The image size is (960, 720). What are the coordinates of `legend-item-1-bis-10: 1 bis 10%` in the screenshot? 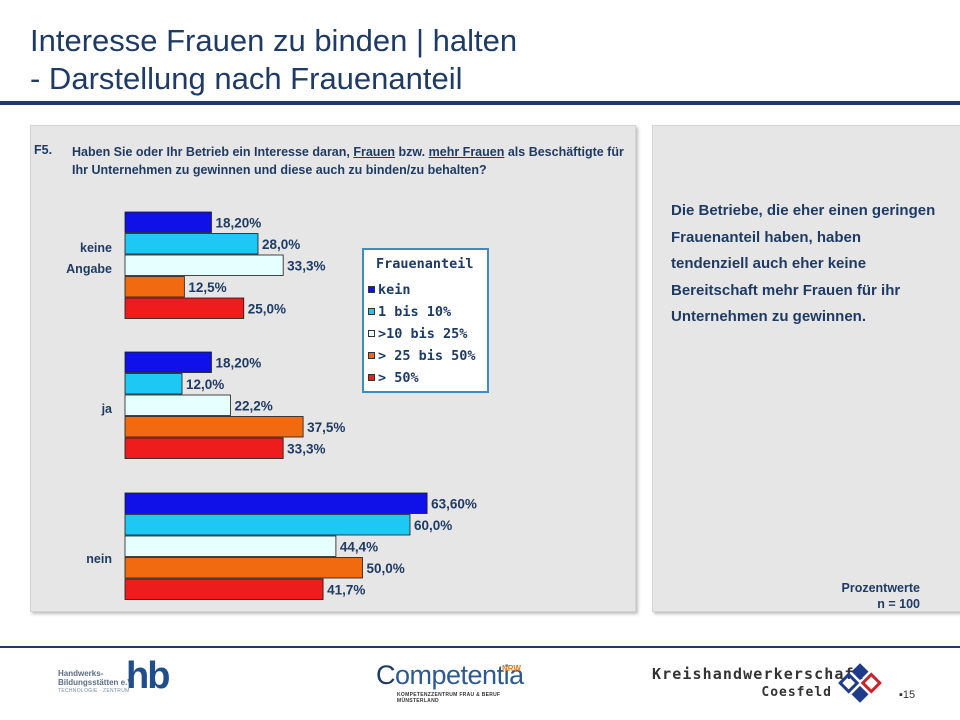 It's located at (409, 312).